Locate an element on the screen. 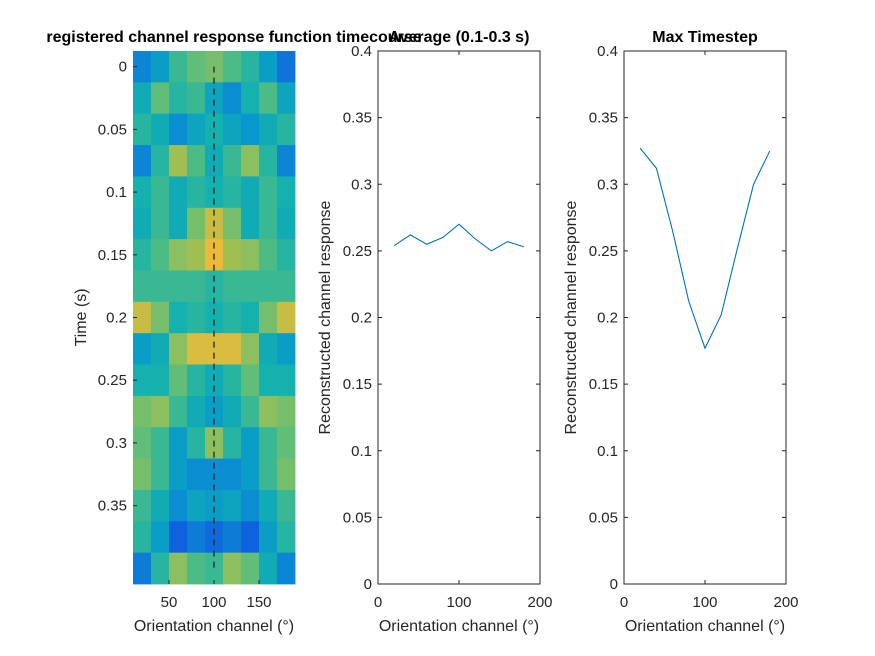  y-tick-label: 0.4 is located at coordinates (361, 51).